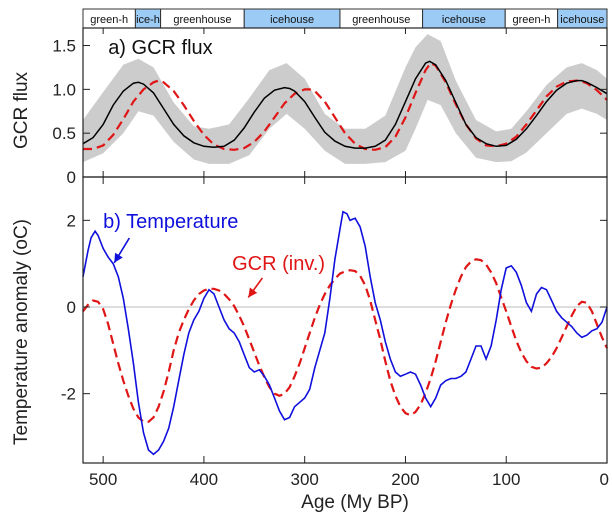 This screenshot has width=612, height=520. Describe the element at coordinates (71, 220) in the screenshot. I see `panel-b-ytick-label-2: 2` at that location.